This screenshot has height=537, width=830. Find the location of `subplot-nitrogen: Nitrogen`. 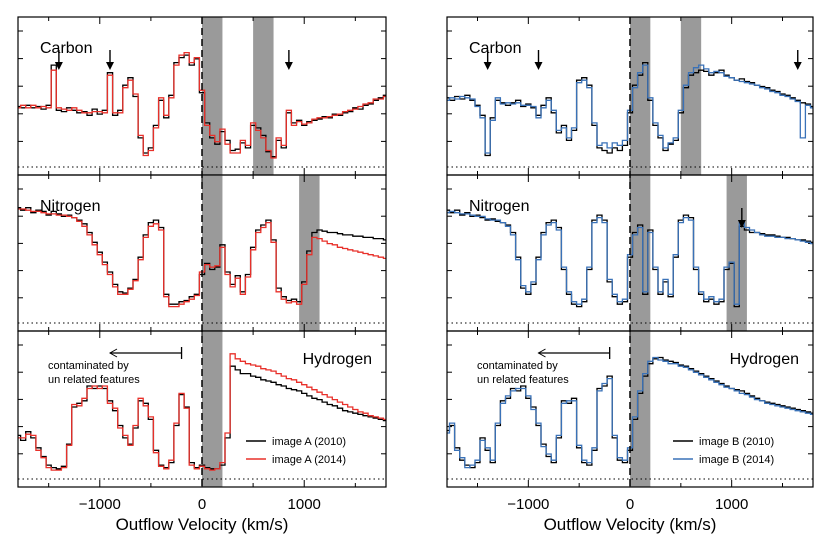

subplot-nitrogen: Nitrogen is located at coordinates (202, 253).